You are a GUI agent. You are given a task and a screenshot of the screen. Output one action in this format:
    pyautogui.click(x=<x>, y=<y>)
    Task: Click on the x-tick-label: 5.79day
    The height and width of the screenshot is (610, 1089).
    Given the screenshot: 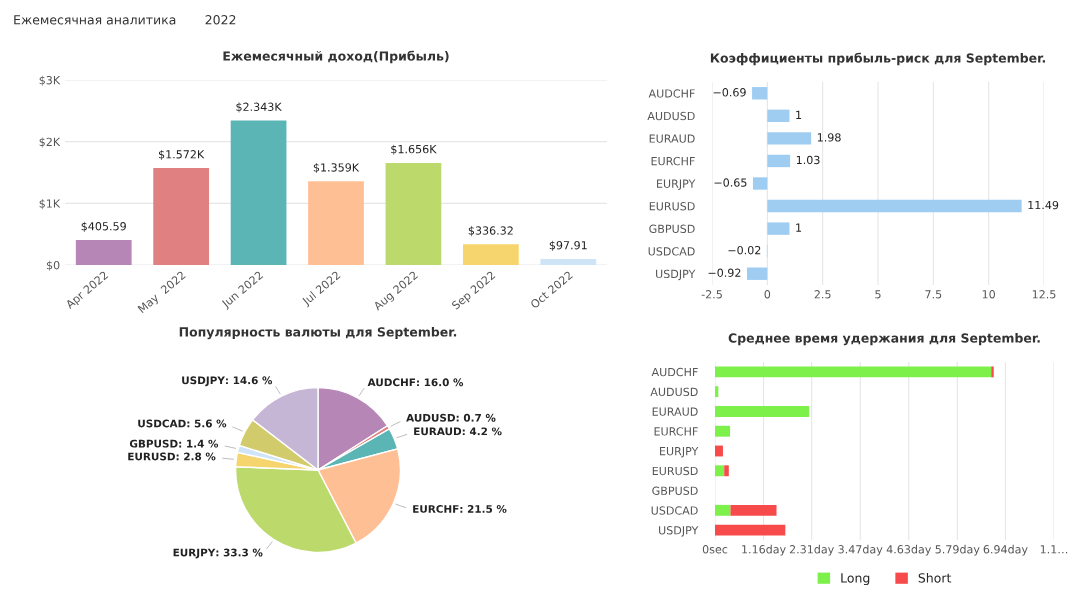 What is the action you would take?
    pyautogui.click(x=957, y=550)
    